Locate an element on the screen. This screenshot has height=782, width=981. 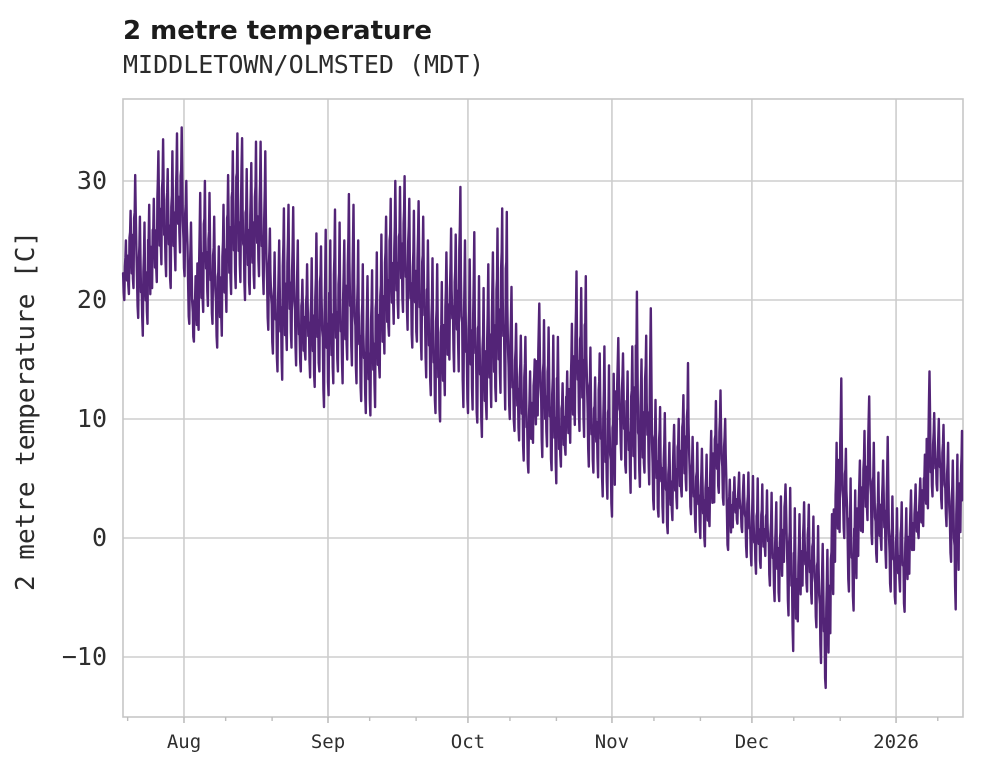
x-tick-label: Oct is located at coordinates (468, 742).